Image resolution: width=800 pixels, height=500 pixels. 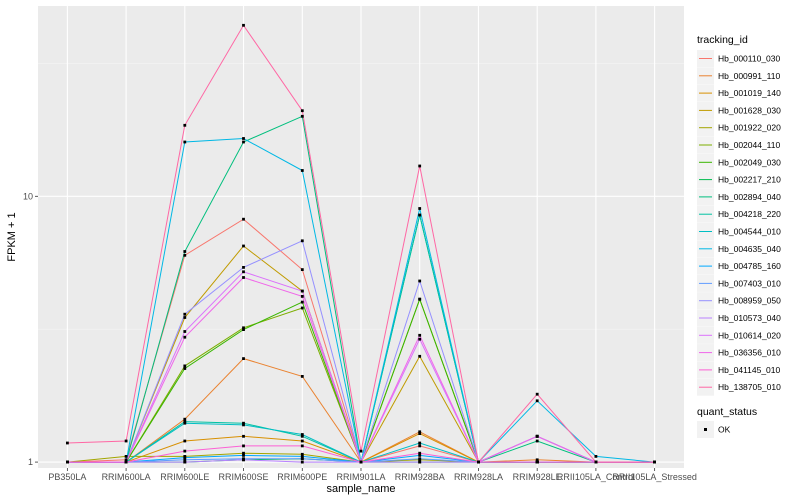 I want to click on data-point-Hb_001019_140-RRIM600PE, so click(x=302, y=441).